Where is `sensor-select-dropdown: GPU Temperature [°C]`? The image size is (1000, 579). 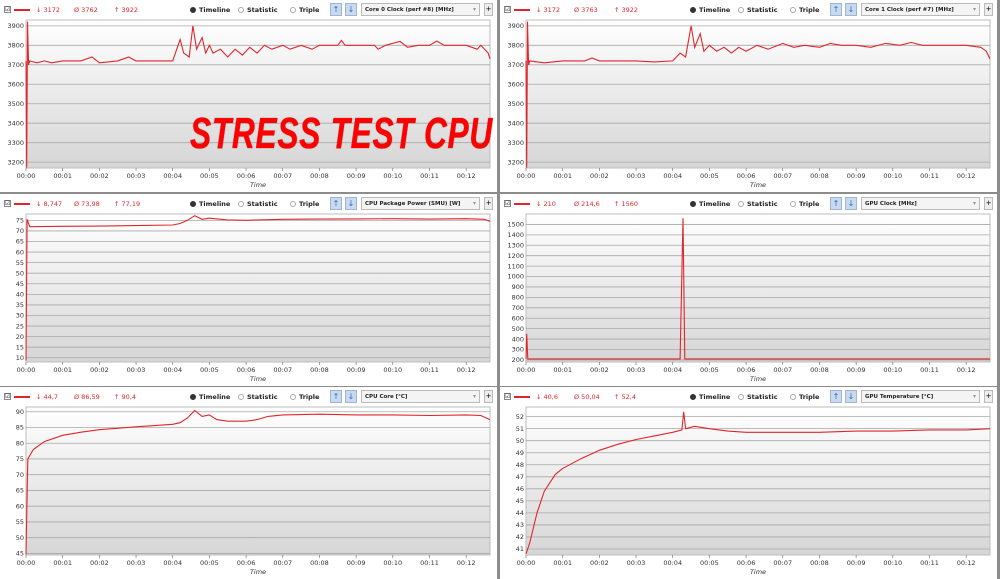
sensor-select-dropdown: GPU Temperature [°C] is located at coordinates (920, 396).